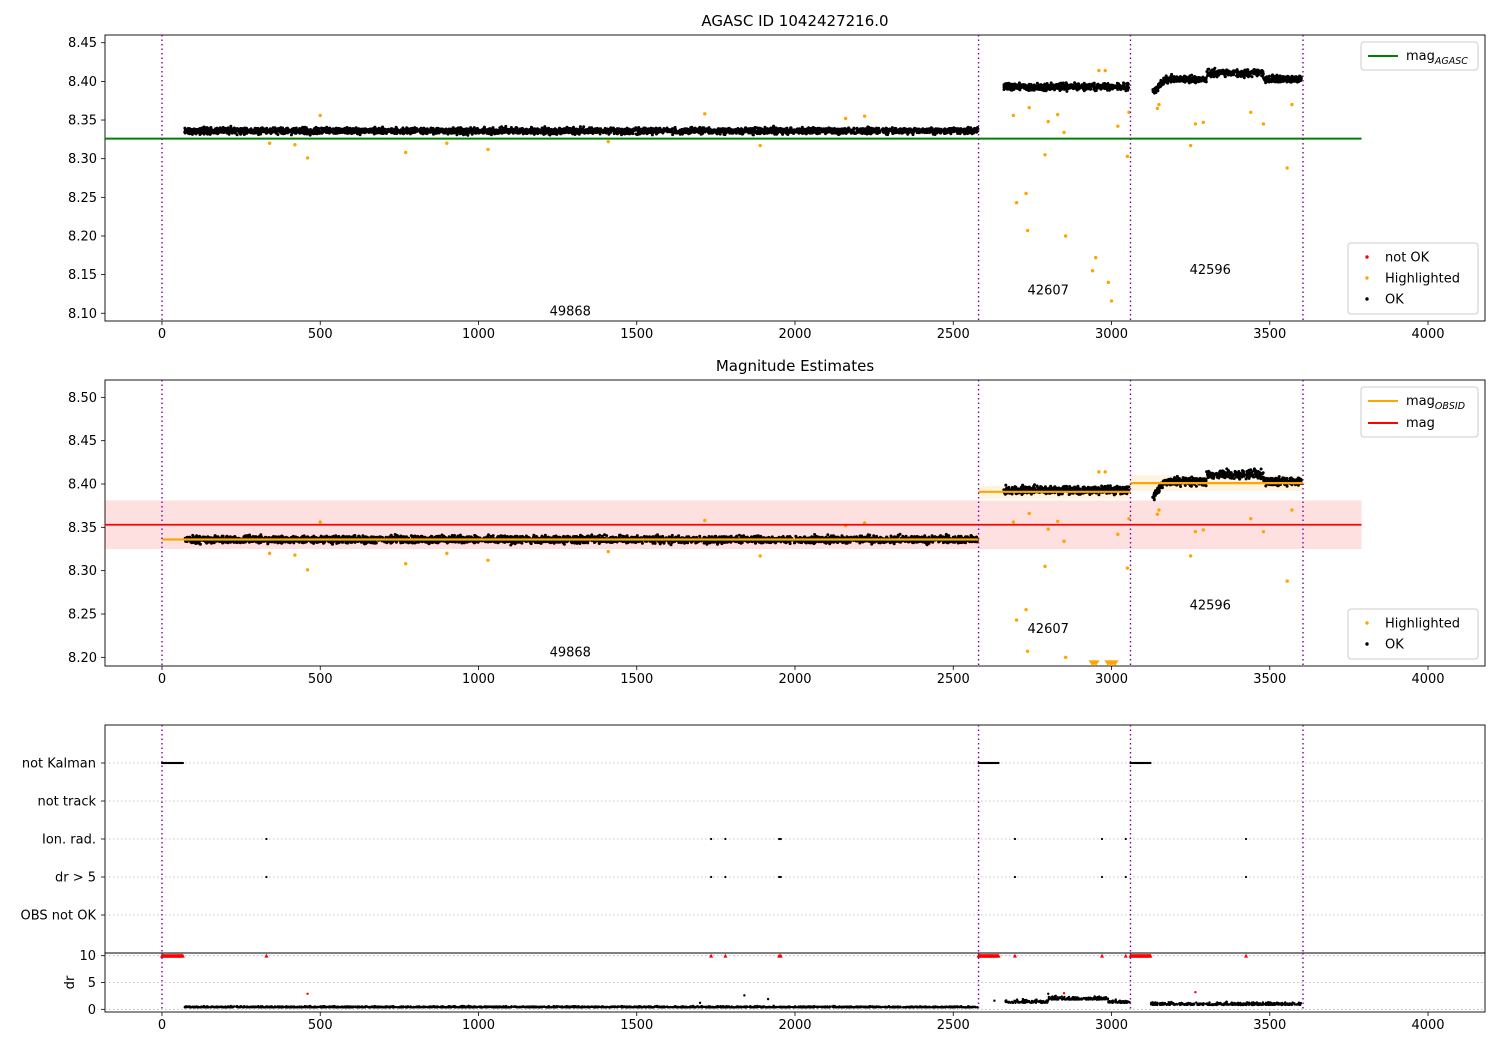  What do you see at coordinates (82, 82) in the screenshot?
I see `y-tick-label: 8.40` at bounding box center [82, 82].